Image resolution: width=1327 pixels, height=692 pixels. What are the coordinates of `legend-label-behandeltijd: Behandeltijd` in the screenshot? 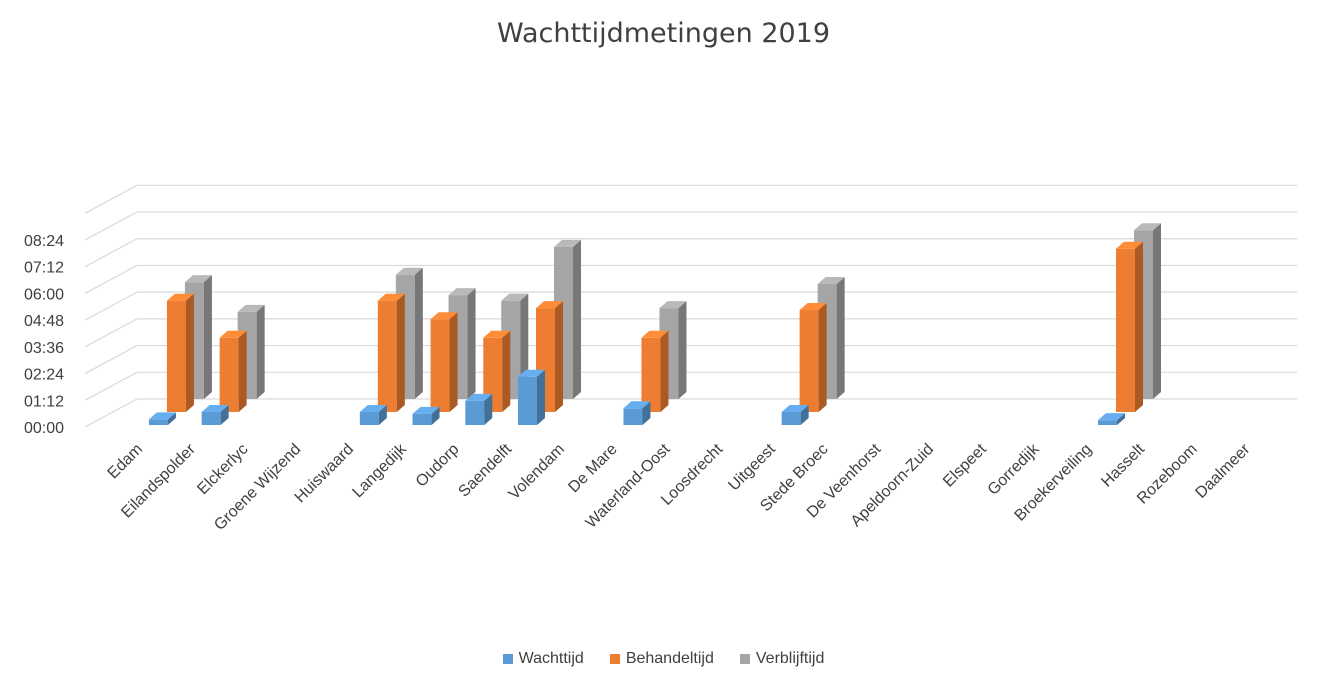 It's located at (669, 658).